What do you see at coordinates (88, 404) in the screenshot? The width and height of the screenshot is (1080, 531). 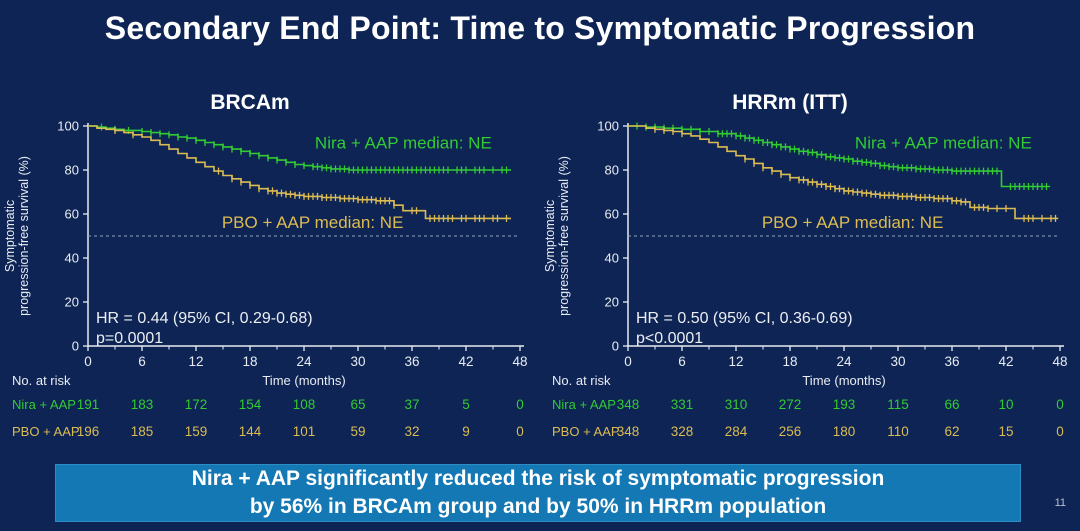 I see `risk-value: 191` at bounding box center [88, 404].